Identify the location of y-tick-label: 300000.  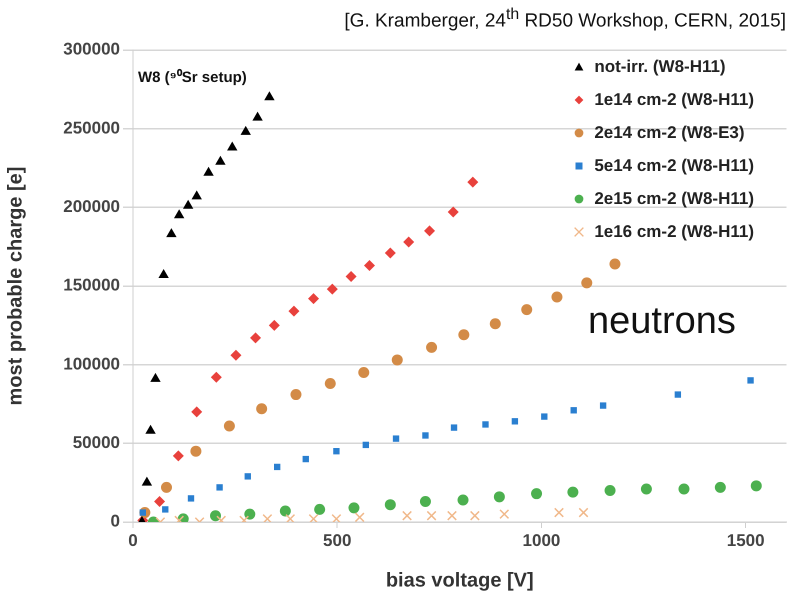
(91, 49).